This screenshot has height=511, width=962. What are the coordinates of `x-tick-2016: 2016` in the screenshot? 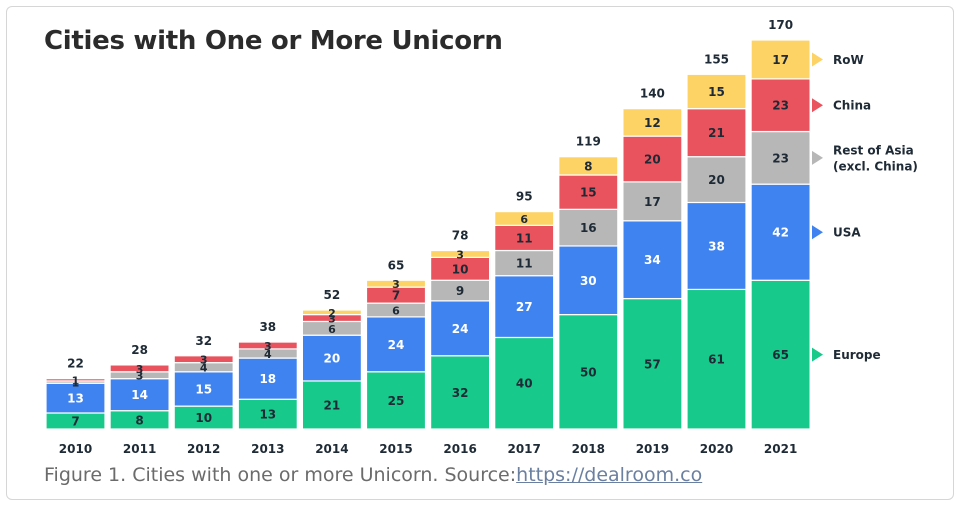 It's located at (459, 449).